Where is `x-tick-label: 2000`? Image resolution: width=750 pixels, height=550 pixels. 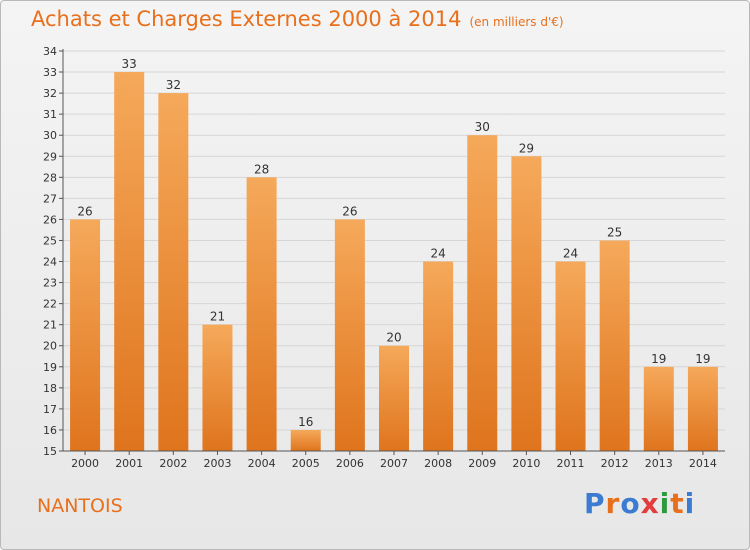 x-tick-label: 2000 is located at coordinates (85, 463).